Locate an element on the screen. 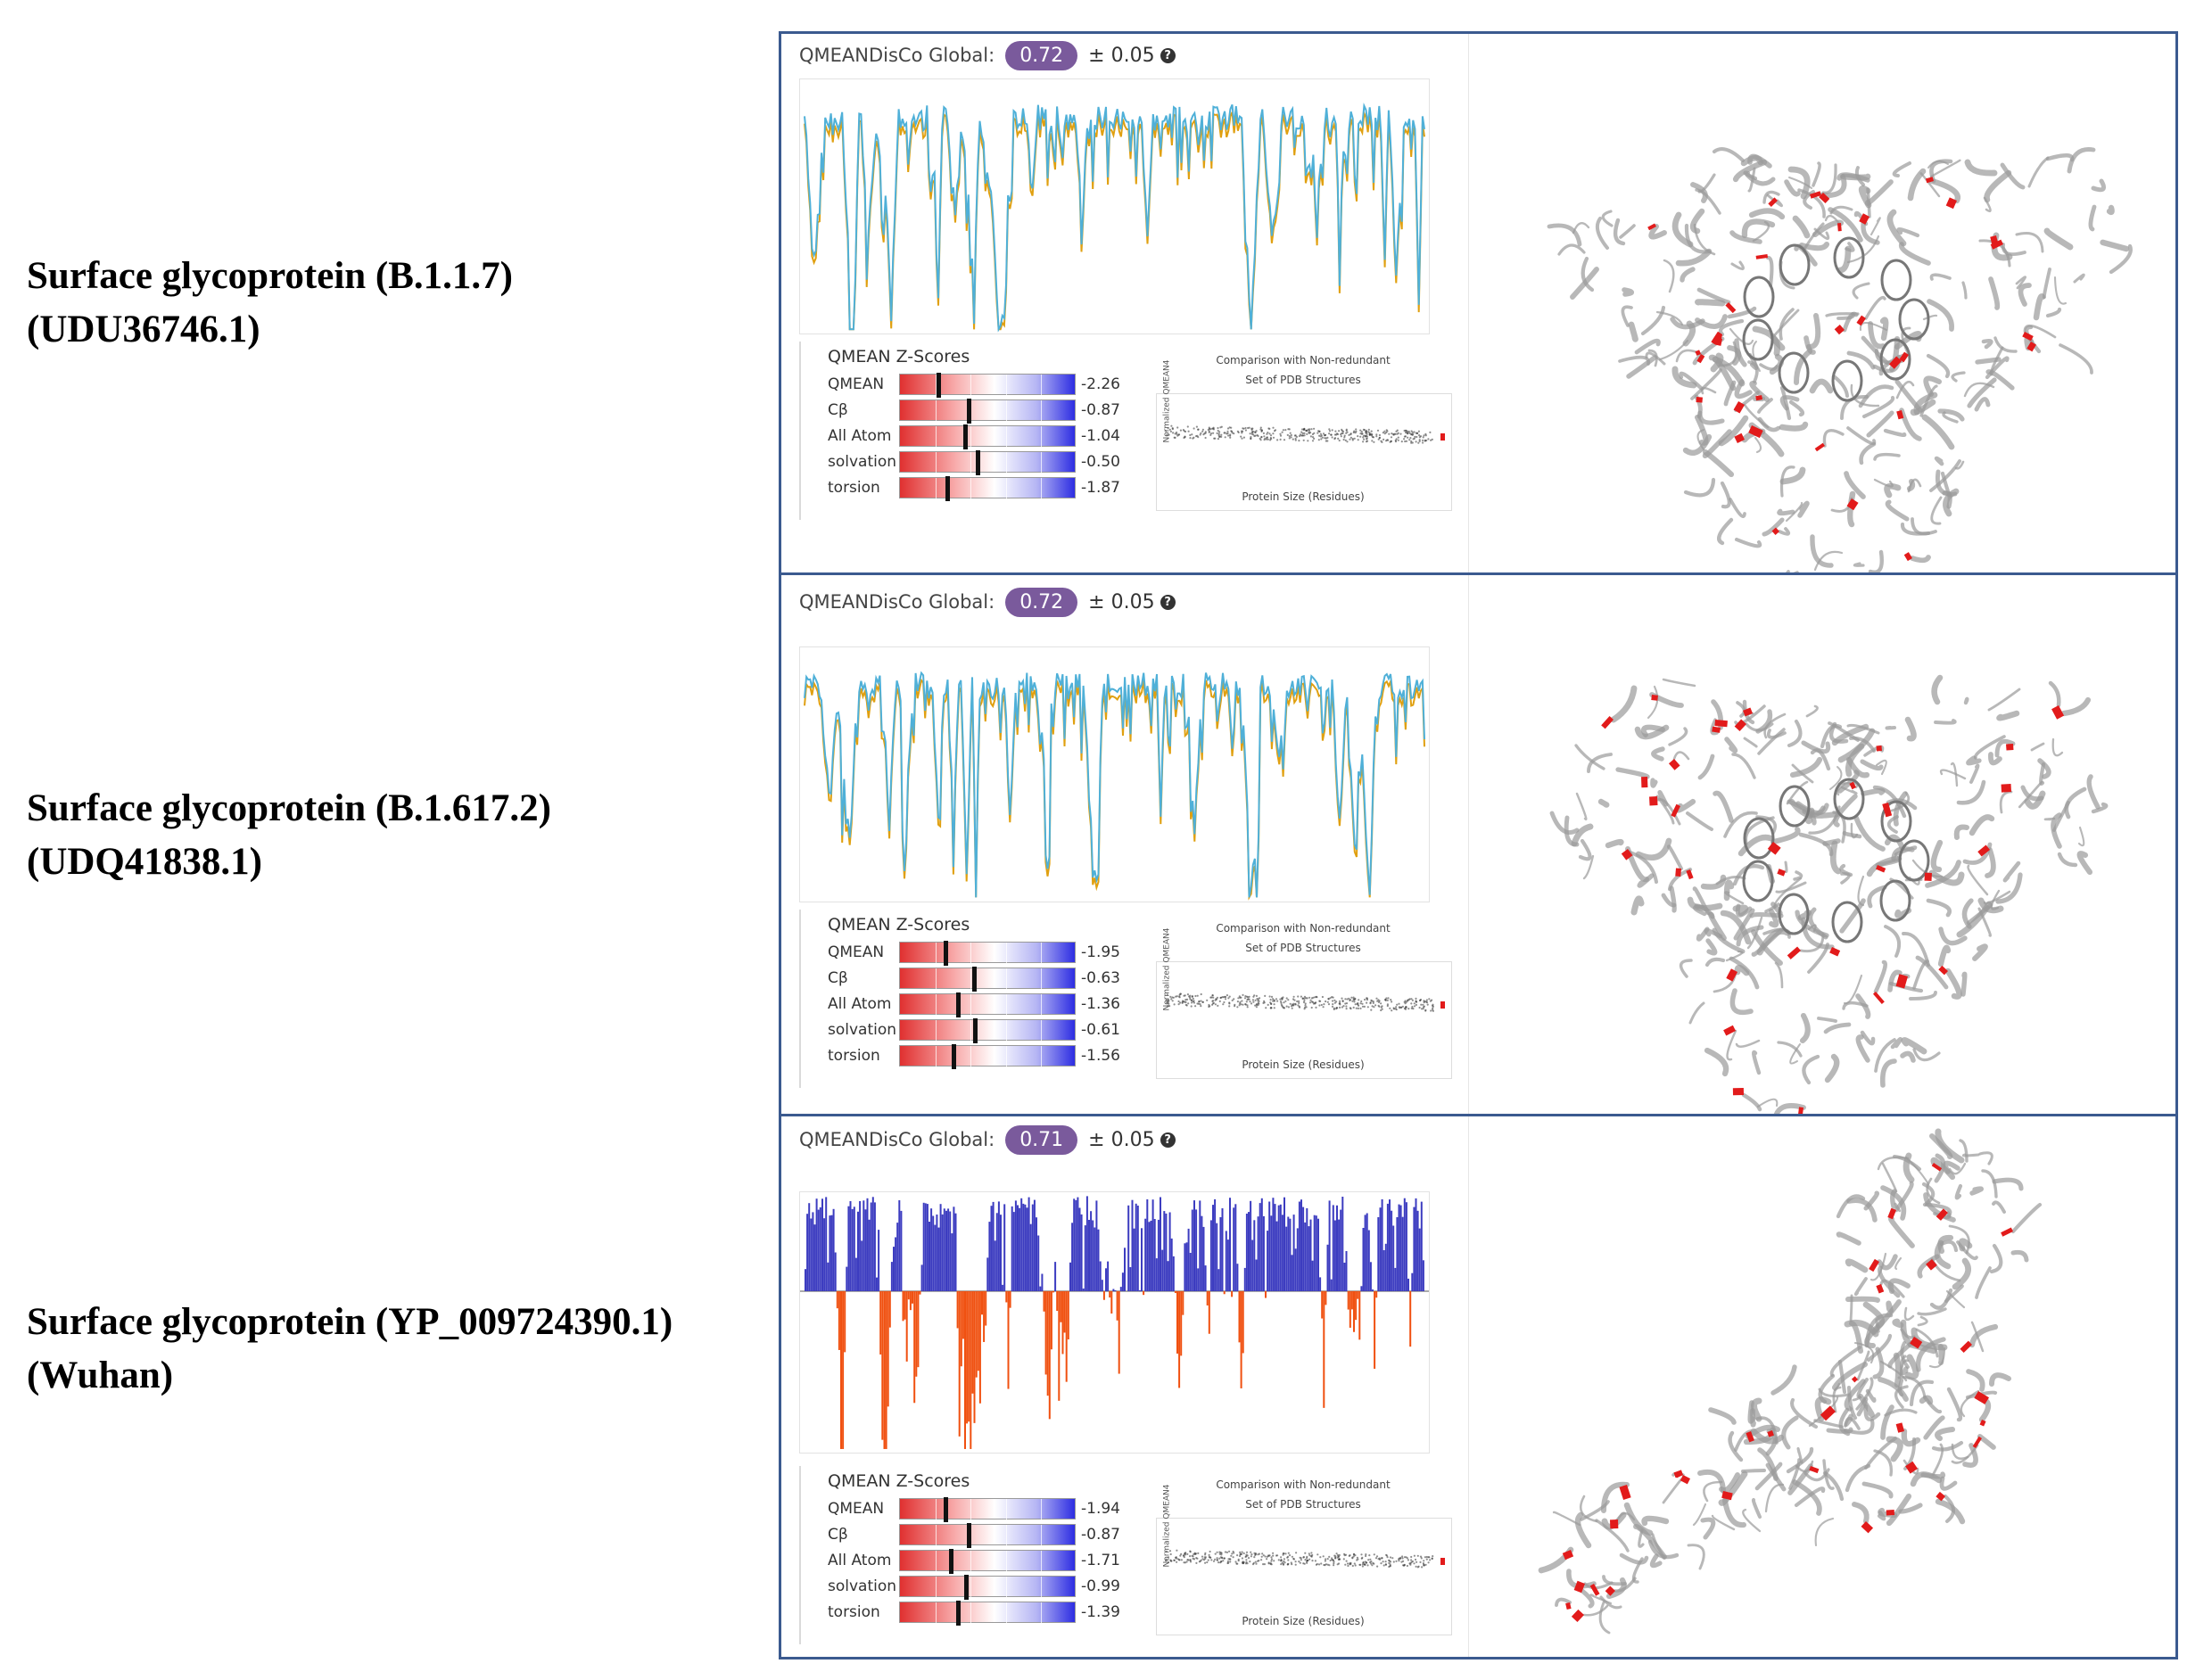 The width and height of the screenshot is (2212, 1680). zscore-row: Cβ -0.63 is located at coordinates (971, 979).